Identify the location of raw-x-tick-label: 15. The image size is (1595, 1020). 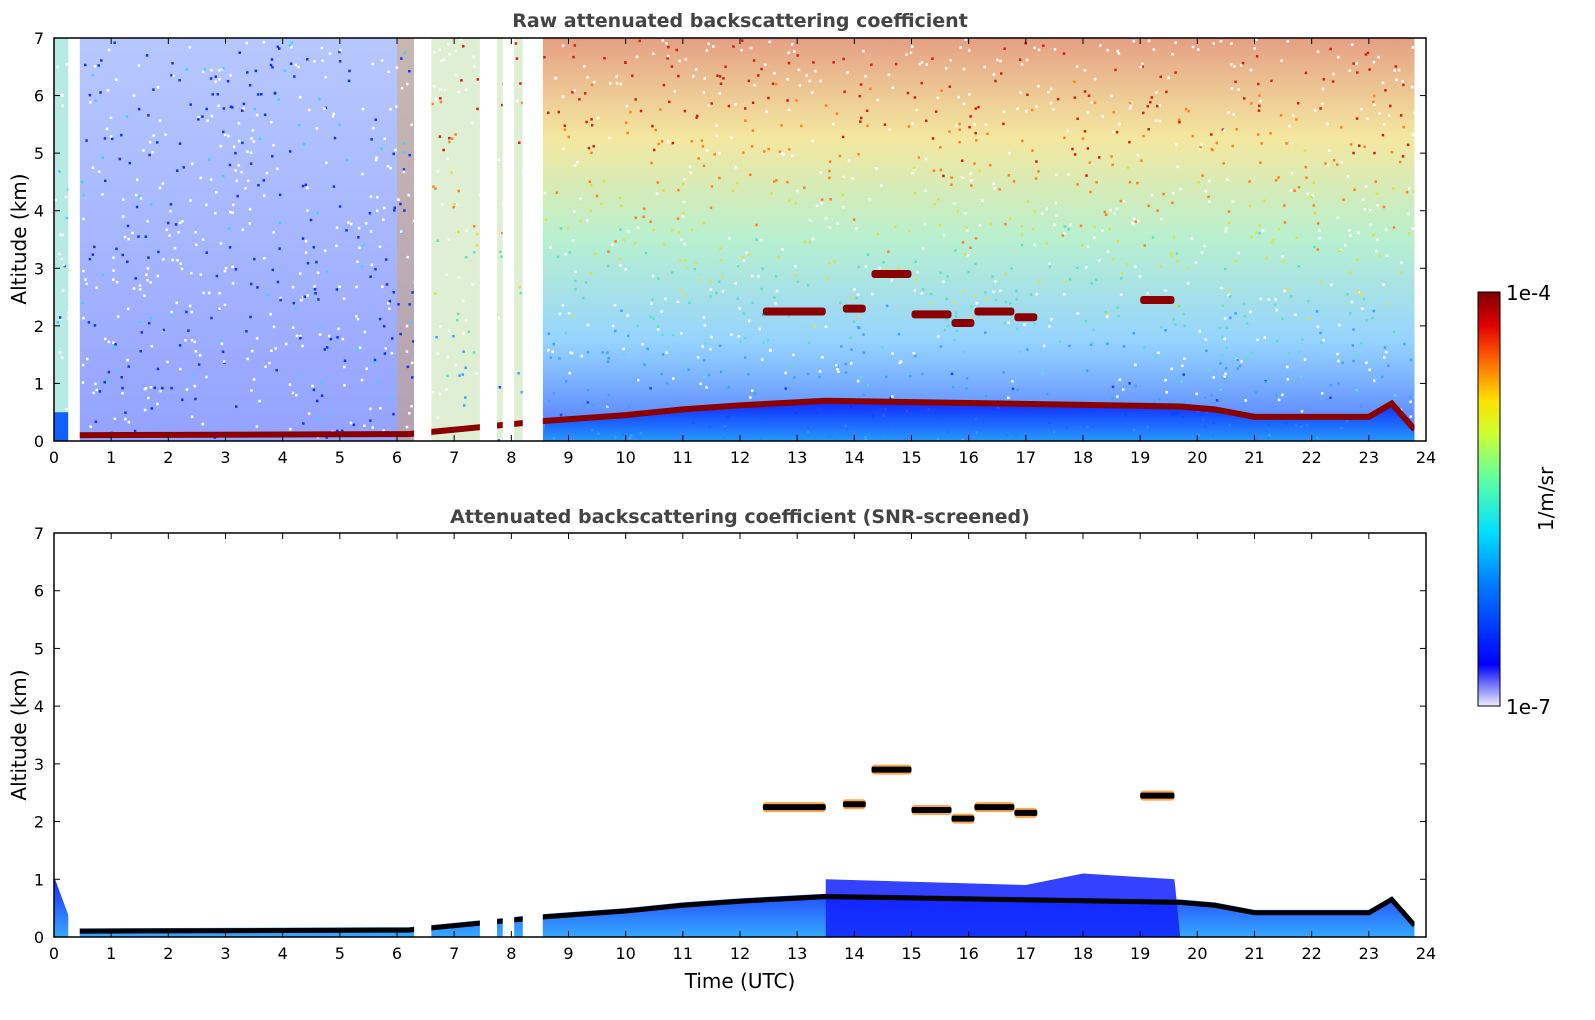
(911, 457).